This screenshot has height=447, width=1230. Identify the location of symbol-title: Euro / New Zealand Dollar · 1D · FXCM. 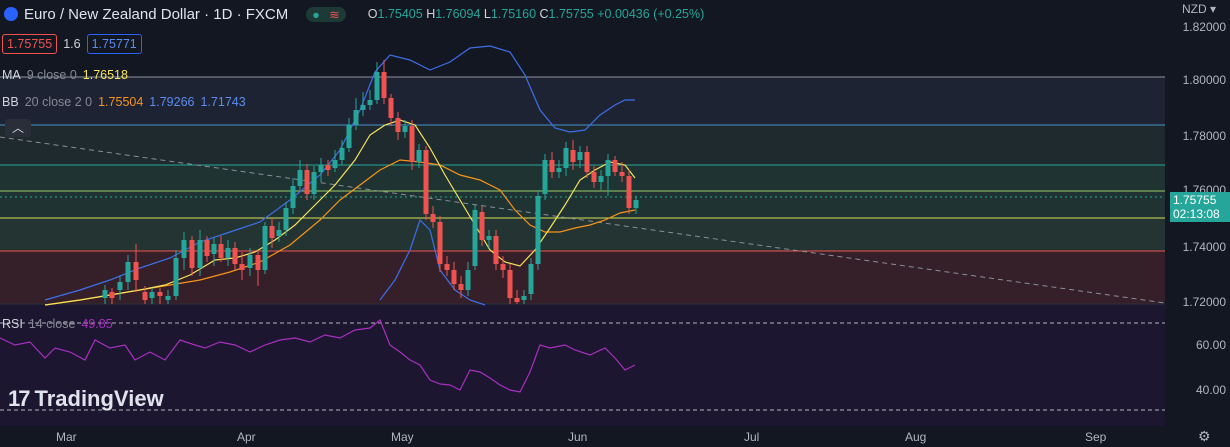
(156, 14).